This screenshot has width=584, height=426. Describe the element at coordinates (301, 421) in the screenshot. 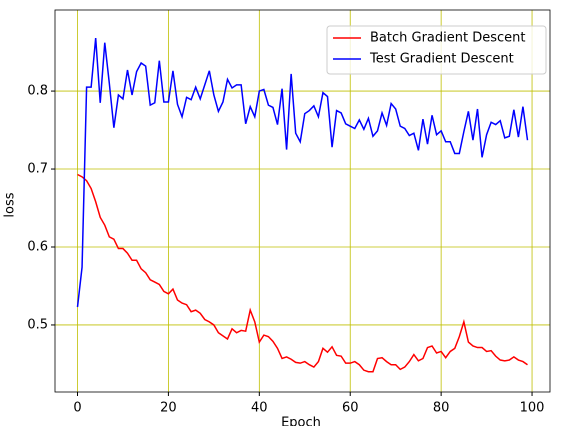

I see `x-axis-label: Epoch` at that location.